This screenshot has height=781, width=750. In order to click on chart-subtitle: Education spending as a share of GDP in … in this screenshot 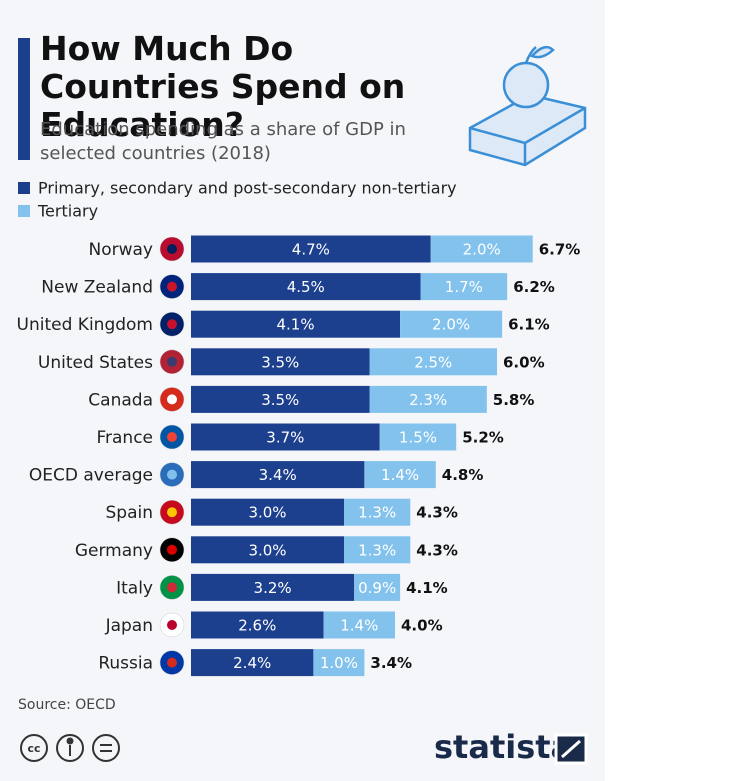, I will do `click(223, 141)`.